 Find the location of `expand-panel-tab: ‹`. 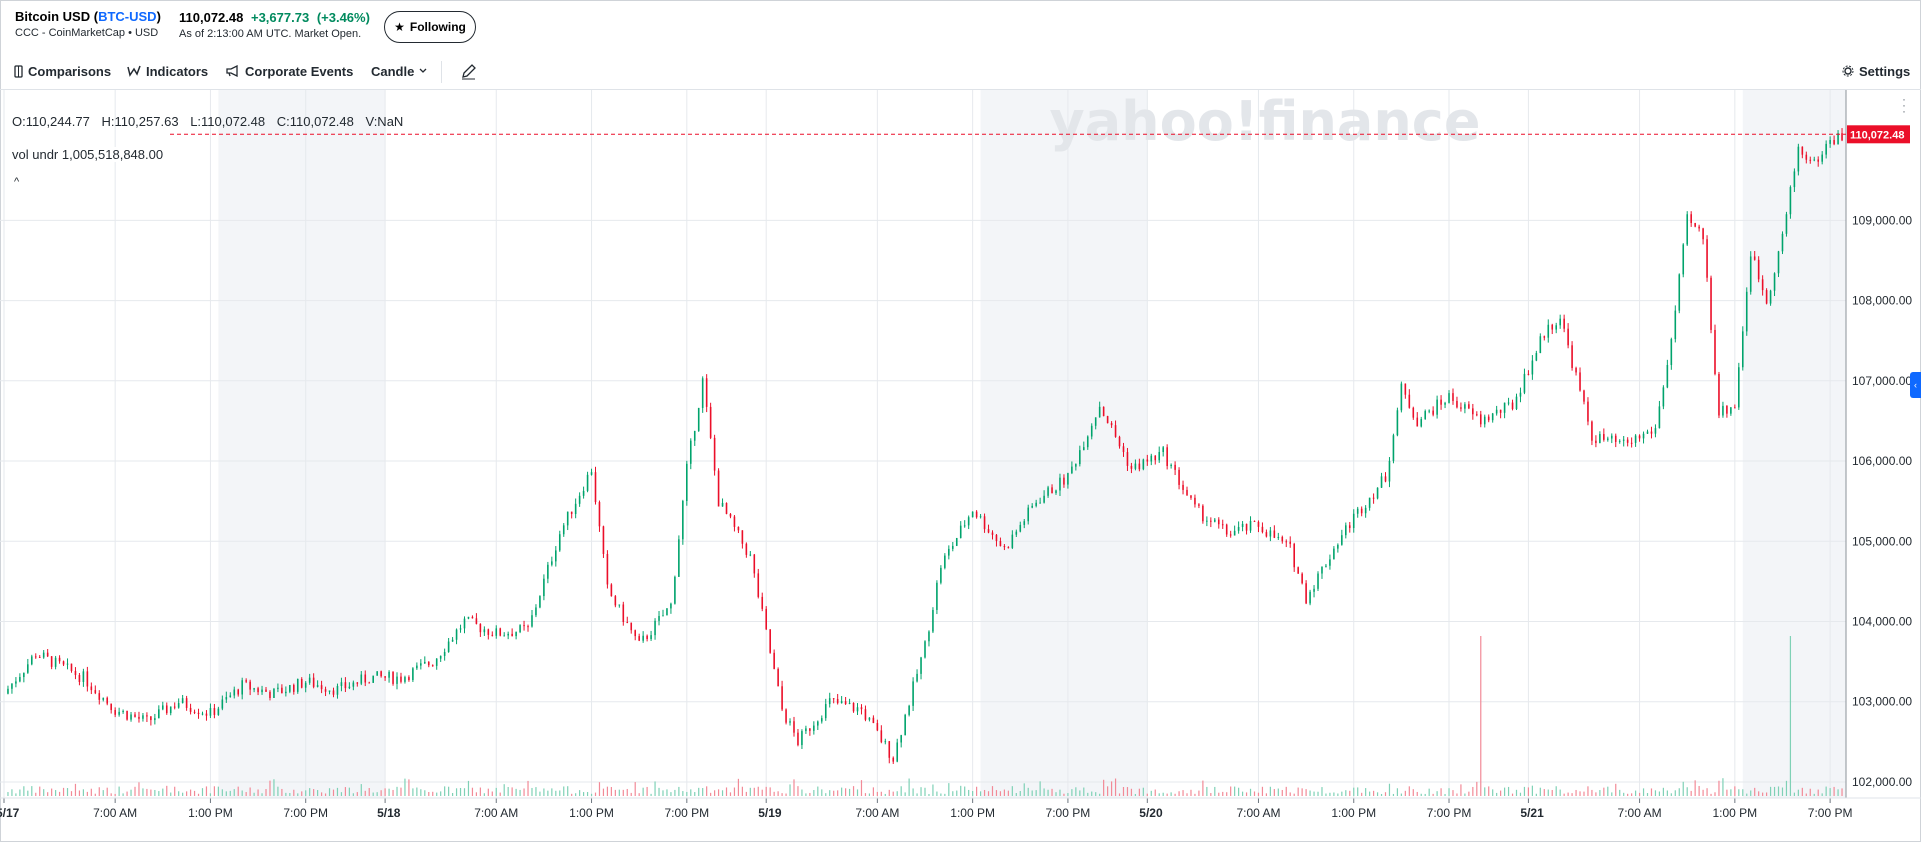

expand-panel-tab: ‹ is located at coordinates (1915, 385).